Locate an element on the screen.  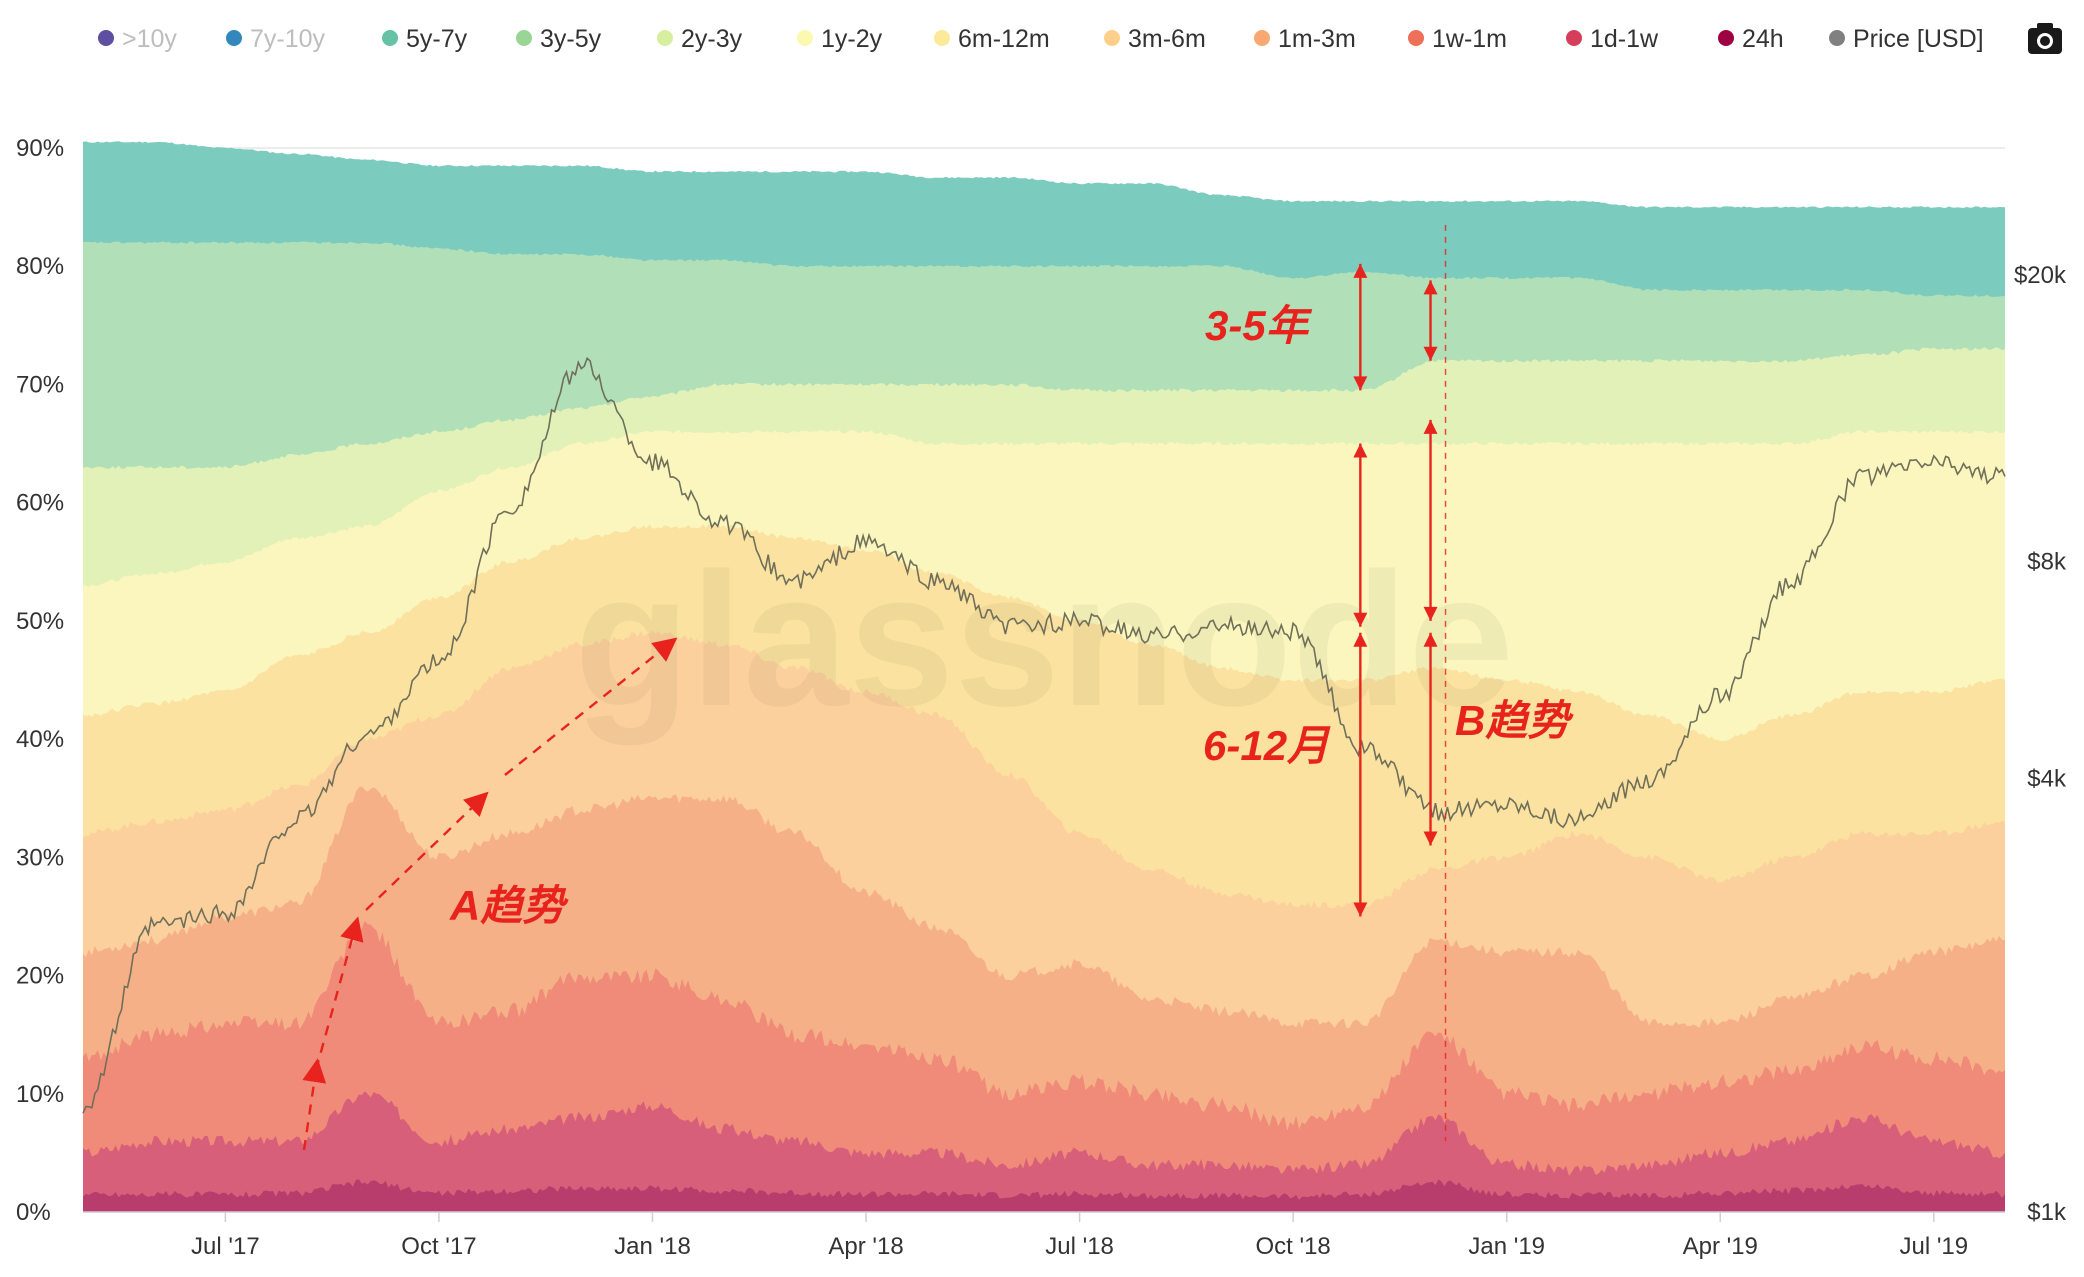
legend-item-1m-3m: 1m-3m is located at coordinates (1305, 39).